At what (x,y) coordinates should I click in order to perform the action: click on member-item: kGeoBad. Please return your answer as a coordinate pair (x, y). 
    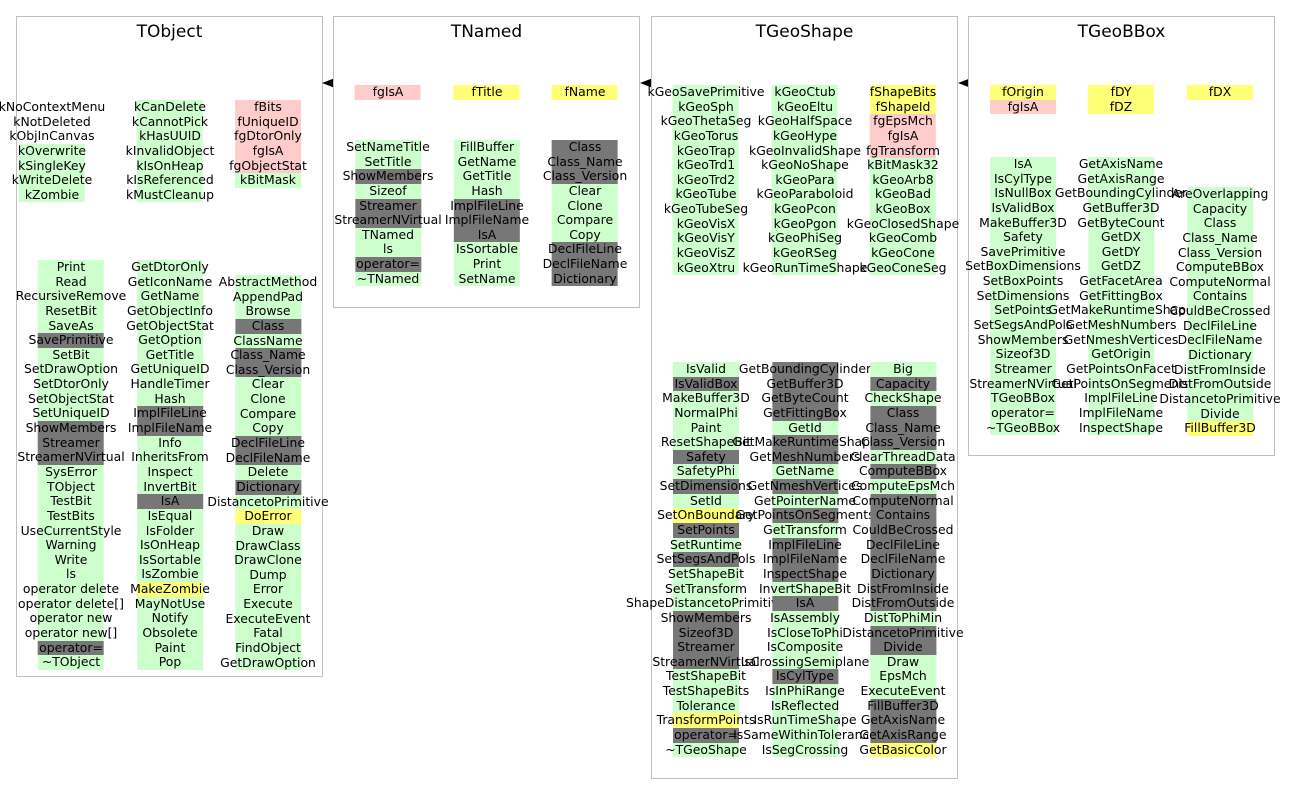
    Looking at the image, I should click on (903, 194).